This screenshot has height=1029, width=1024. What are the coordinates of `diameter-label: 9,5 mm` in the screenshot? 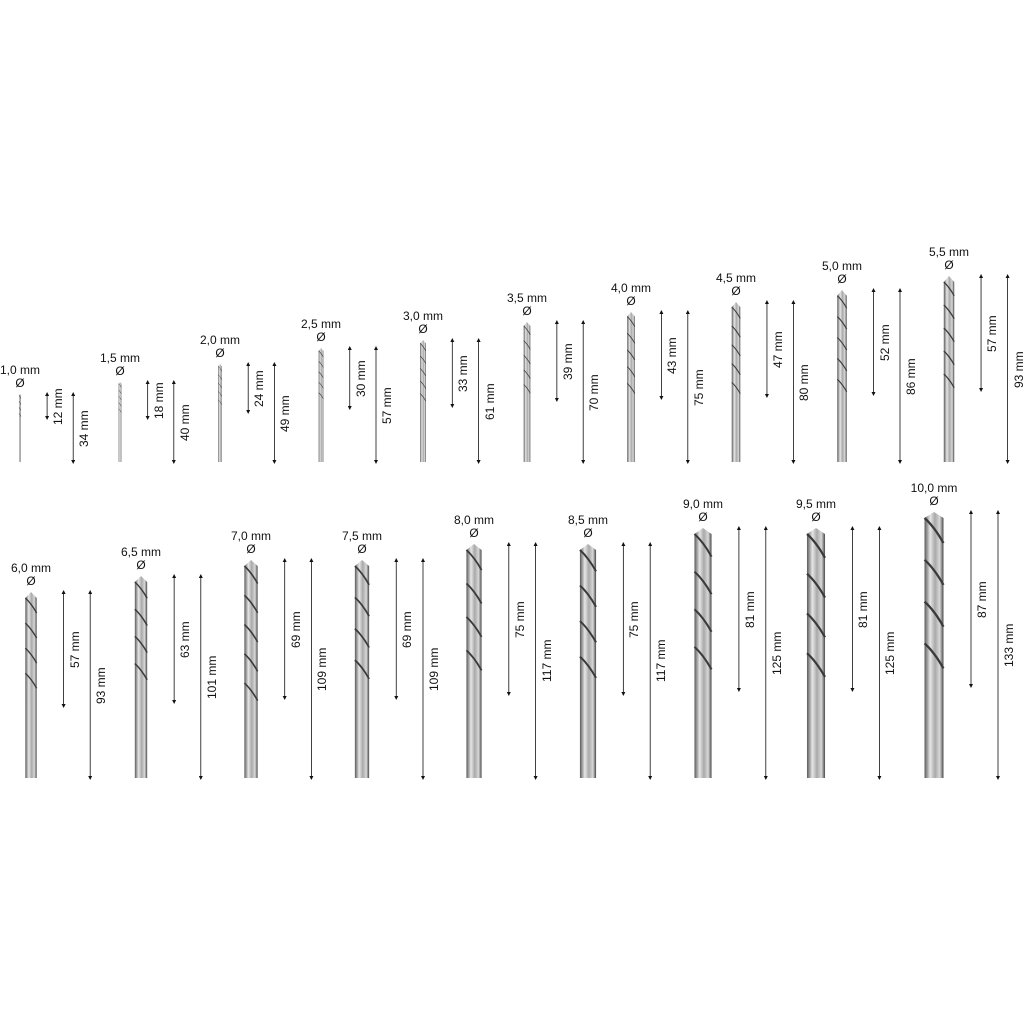 It's located at (816, 504).